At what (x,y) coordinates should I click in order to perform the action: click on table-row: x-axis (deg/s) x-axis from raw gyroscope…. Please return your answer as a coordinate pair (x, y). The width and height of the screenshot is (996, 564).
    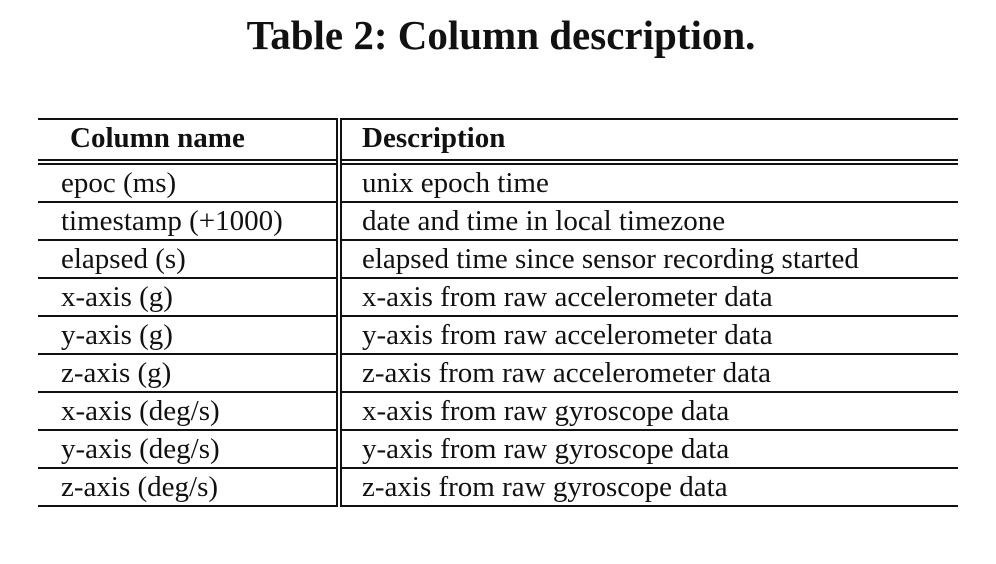
    Looking at the image, I should click on (498, 411).